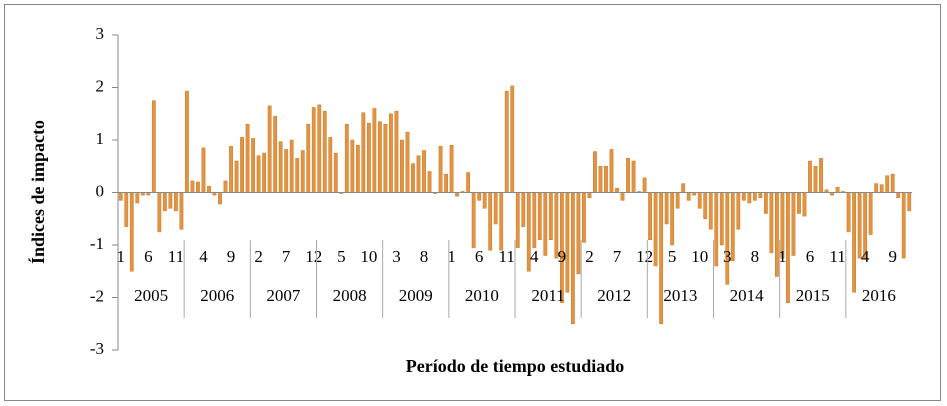 Image resolution: width=947 pixels, height=406 pixels. What do you see at coordinates (614, 295) in the screenshot?
I see `year-label: 2012` at bounding box center [614, 295].